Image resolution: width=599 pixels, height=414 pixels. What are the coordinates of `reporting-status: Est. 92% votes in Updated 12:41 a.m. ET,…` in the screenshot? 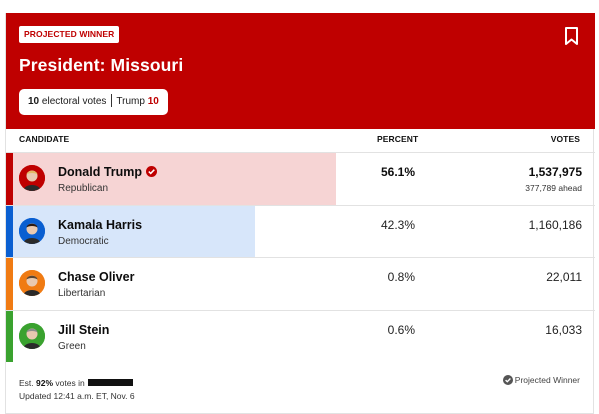 It's located at (77, 390).